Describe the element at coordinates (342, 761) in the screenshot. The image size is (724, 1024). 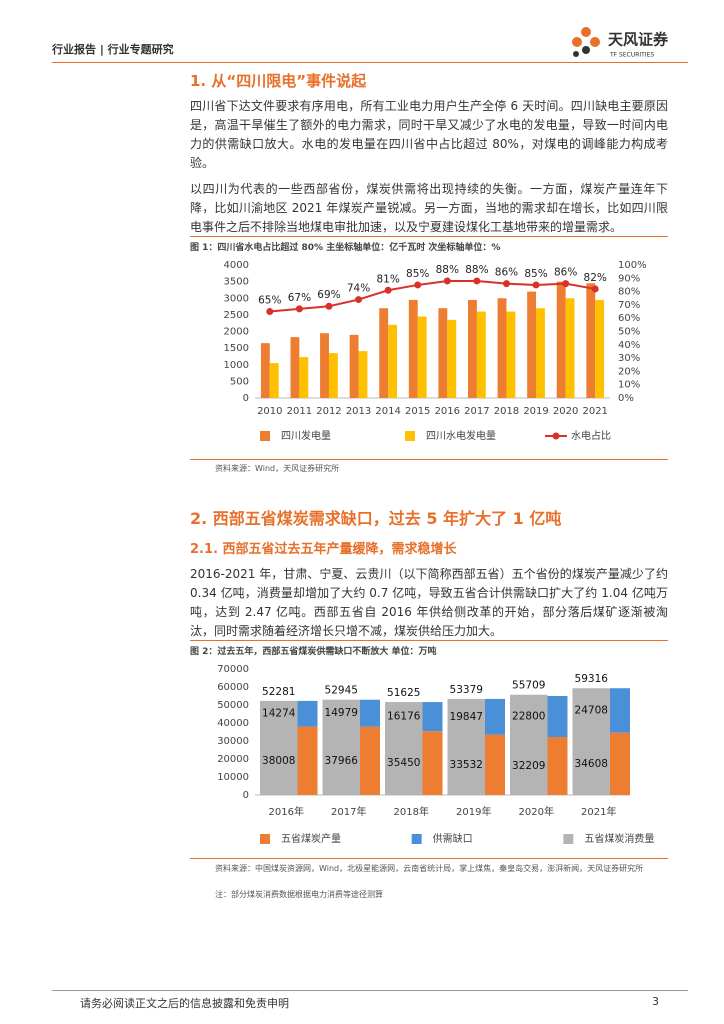
I see `data-label: 37966` at that location.